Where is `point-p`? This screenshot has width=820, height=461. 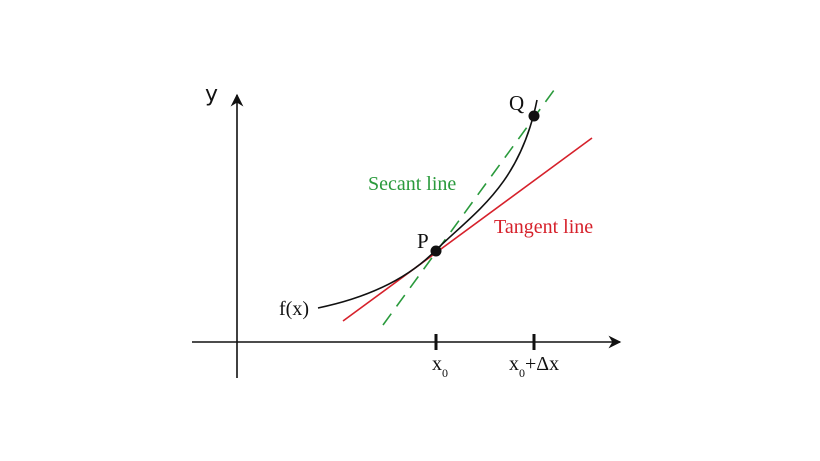
point-p is located at coordinates (436, 251).